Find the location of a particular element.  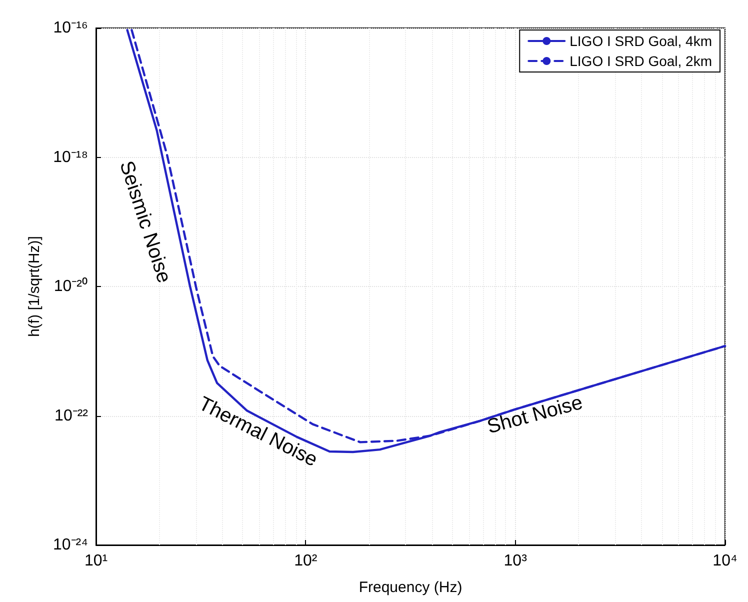

x-tick-label: 10² is located at coordinates (306, 561).